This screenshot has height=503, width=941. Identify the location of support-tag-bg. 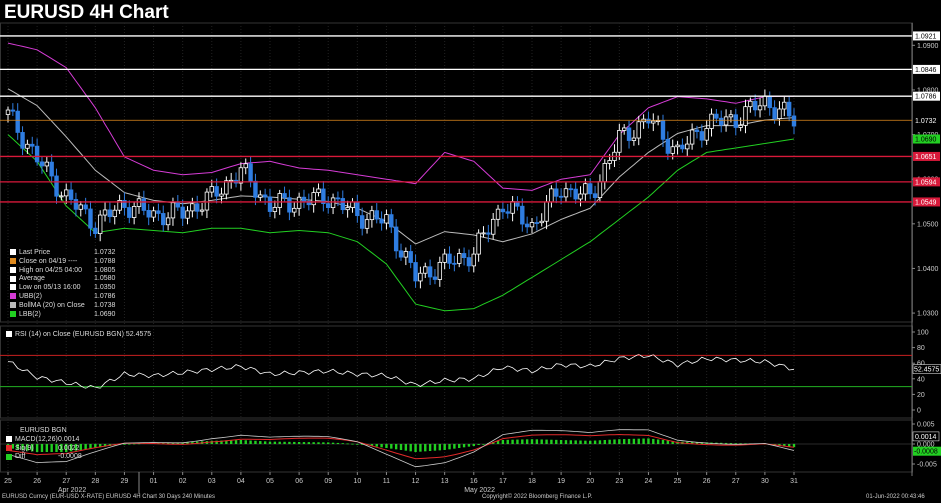
(926, 182).